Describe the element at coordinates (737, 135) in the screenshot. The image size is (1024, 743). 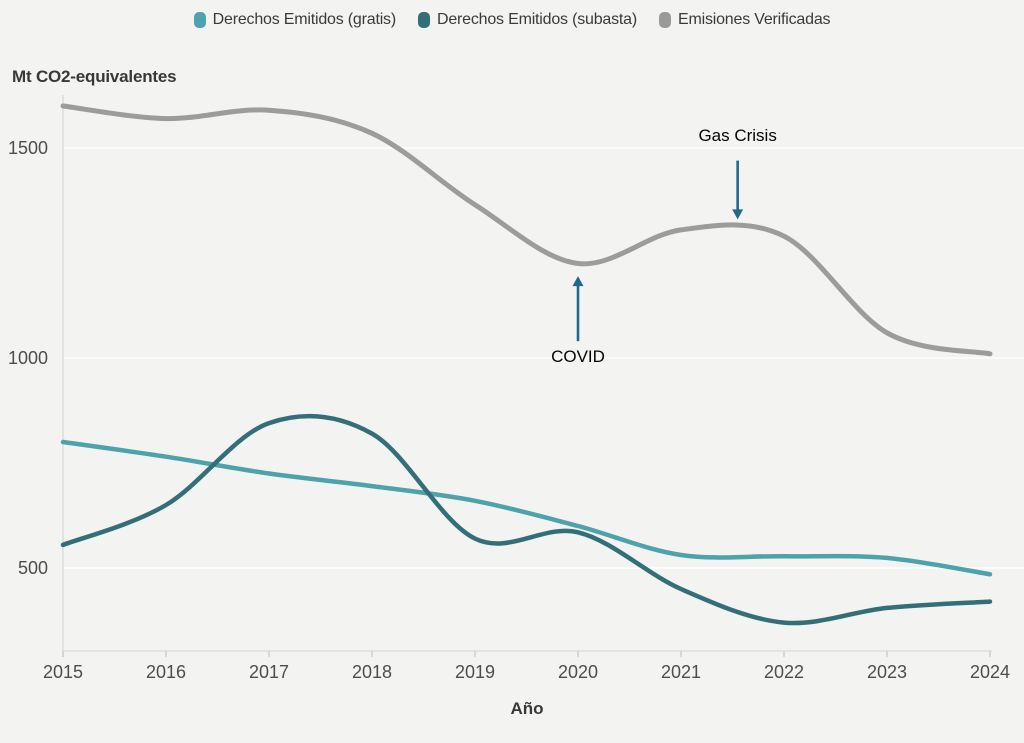
I see `annotation-gas-crisis-label: Gas Crisis` at that location.